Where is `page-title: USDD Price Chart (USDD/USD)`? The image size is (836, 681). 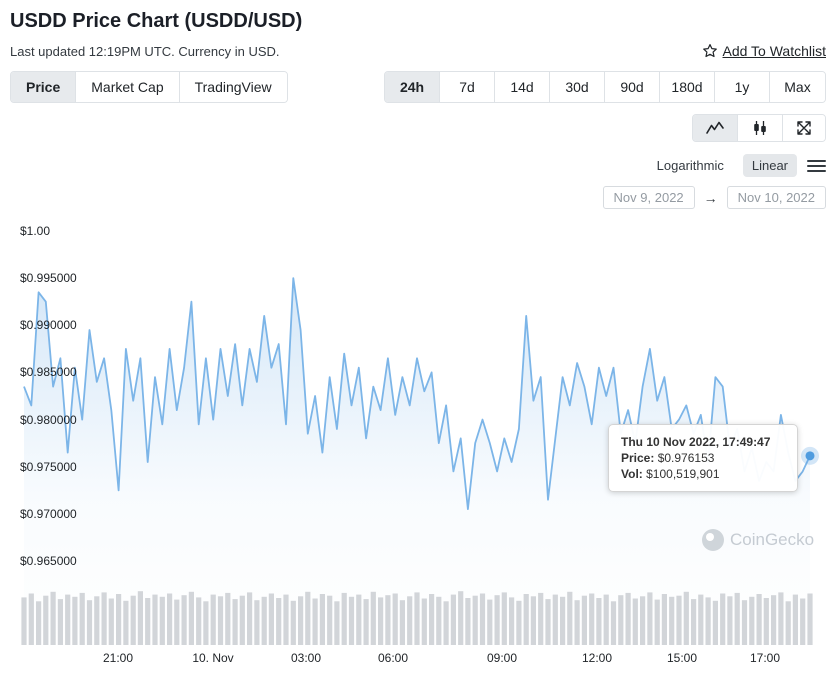
page-title: USDD Price Chart (USDD/USD) is located at coordinates (156, 21).